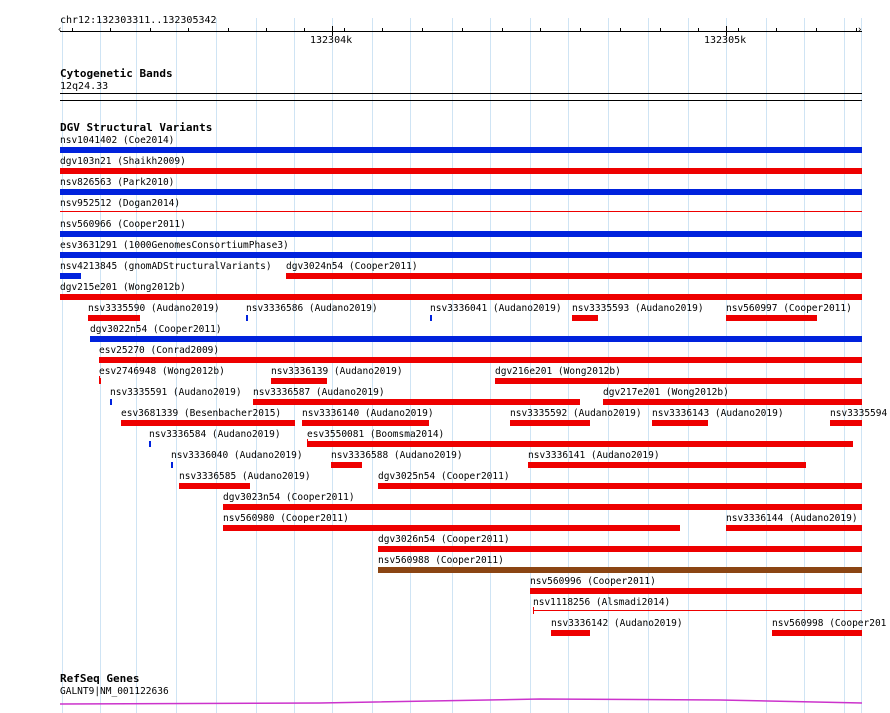 This screenshot has width=890, height=713. What do you see at coordinates (60, 30) in the screenshot?
I see `ruler-left-arrow: ‹` at bounding box center [60, 30].